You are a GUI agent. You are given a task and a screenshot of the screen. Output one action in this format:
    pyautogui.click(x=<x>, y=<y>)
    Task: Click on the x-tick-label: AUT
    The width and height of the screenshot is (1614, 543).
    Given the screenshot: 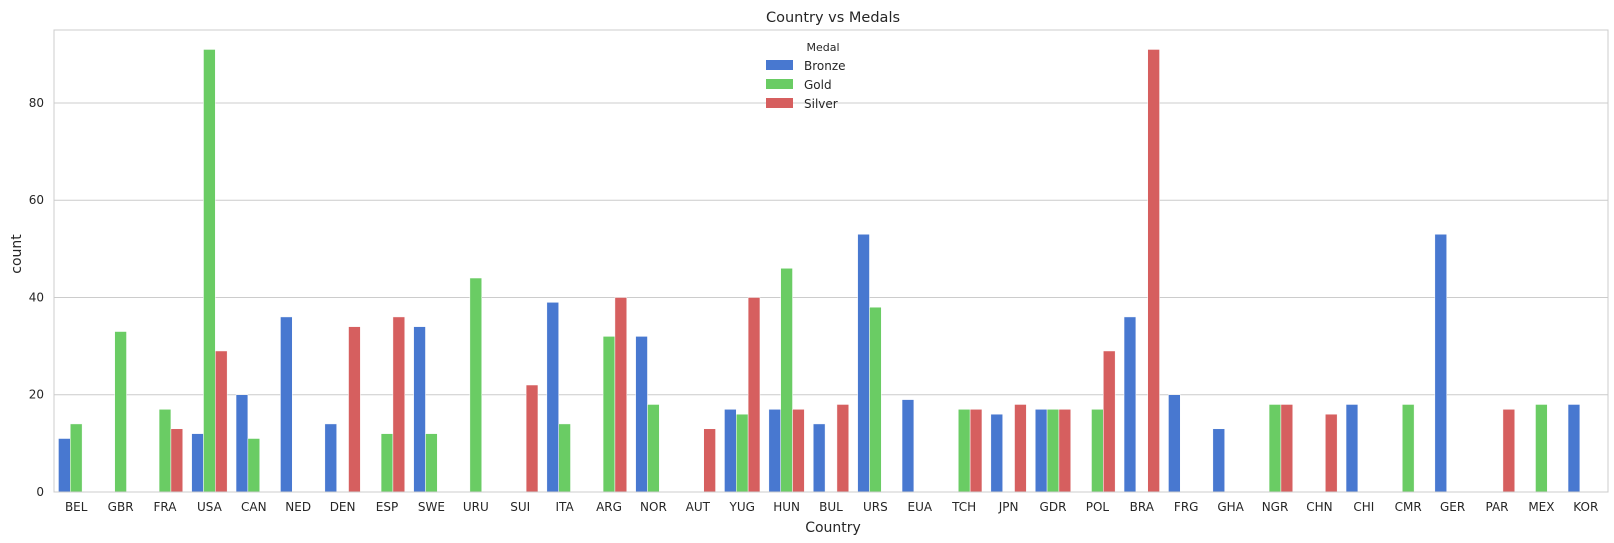 What is the action you would take?
    pyautogui.click(x=698, y=507)
    